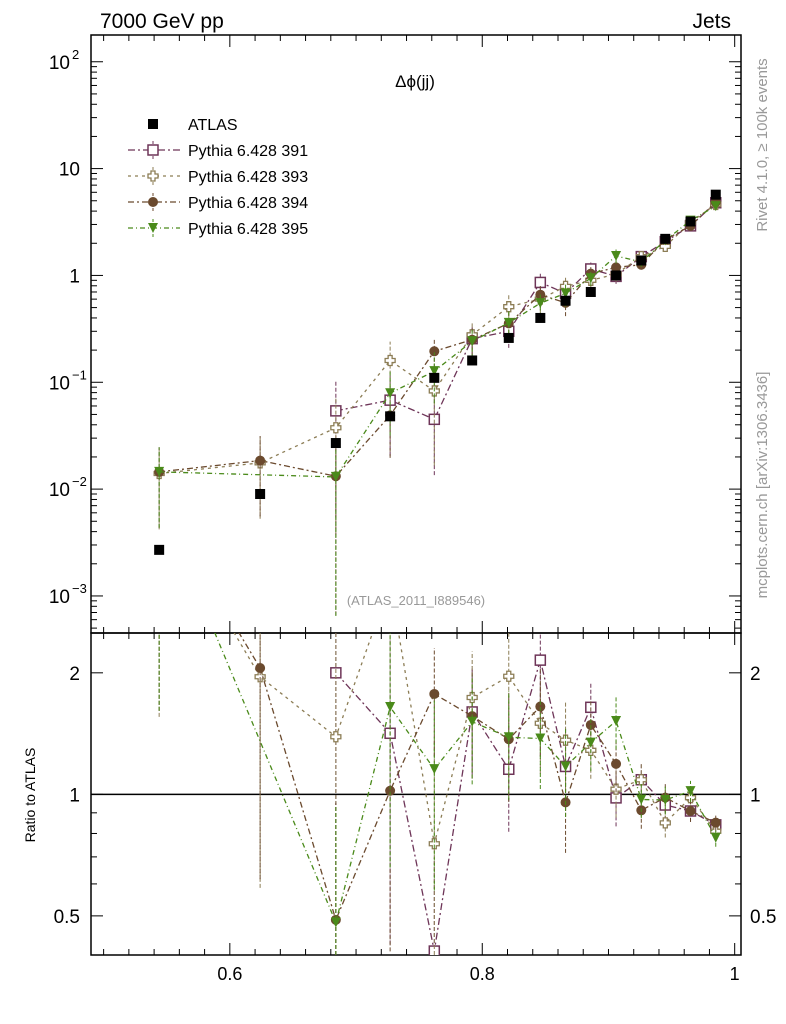 Image resolution: width=786 pixels, height=1024 pixels. What do you see at coordinates (79, 374) in the screenshot?
I see `y-tick-exponent: −1` at bounding box center [79, 374].